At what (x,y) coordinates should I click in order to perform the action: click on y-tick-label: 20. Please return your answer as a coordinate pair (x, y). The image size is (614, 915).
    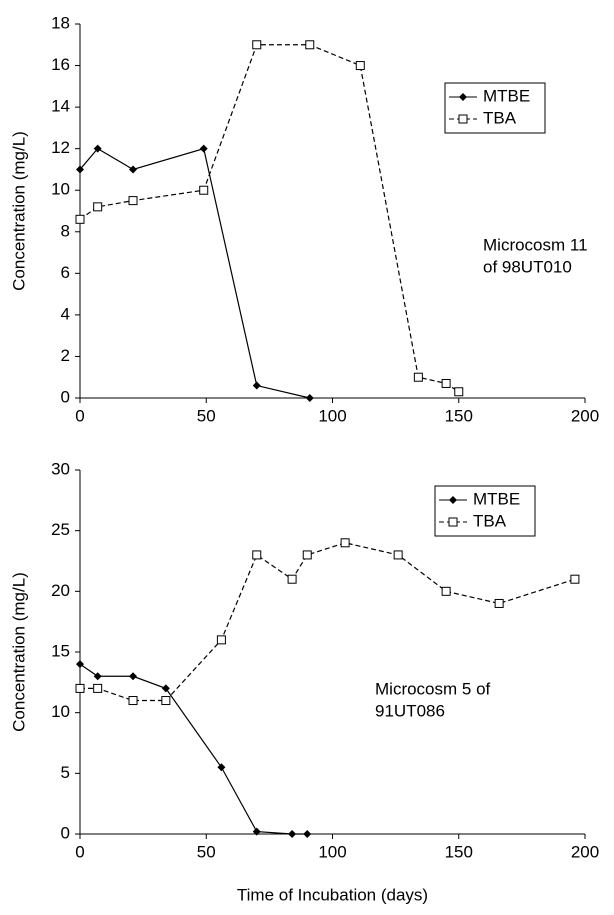
    Looking at the image, I should click on (60, 590).